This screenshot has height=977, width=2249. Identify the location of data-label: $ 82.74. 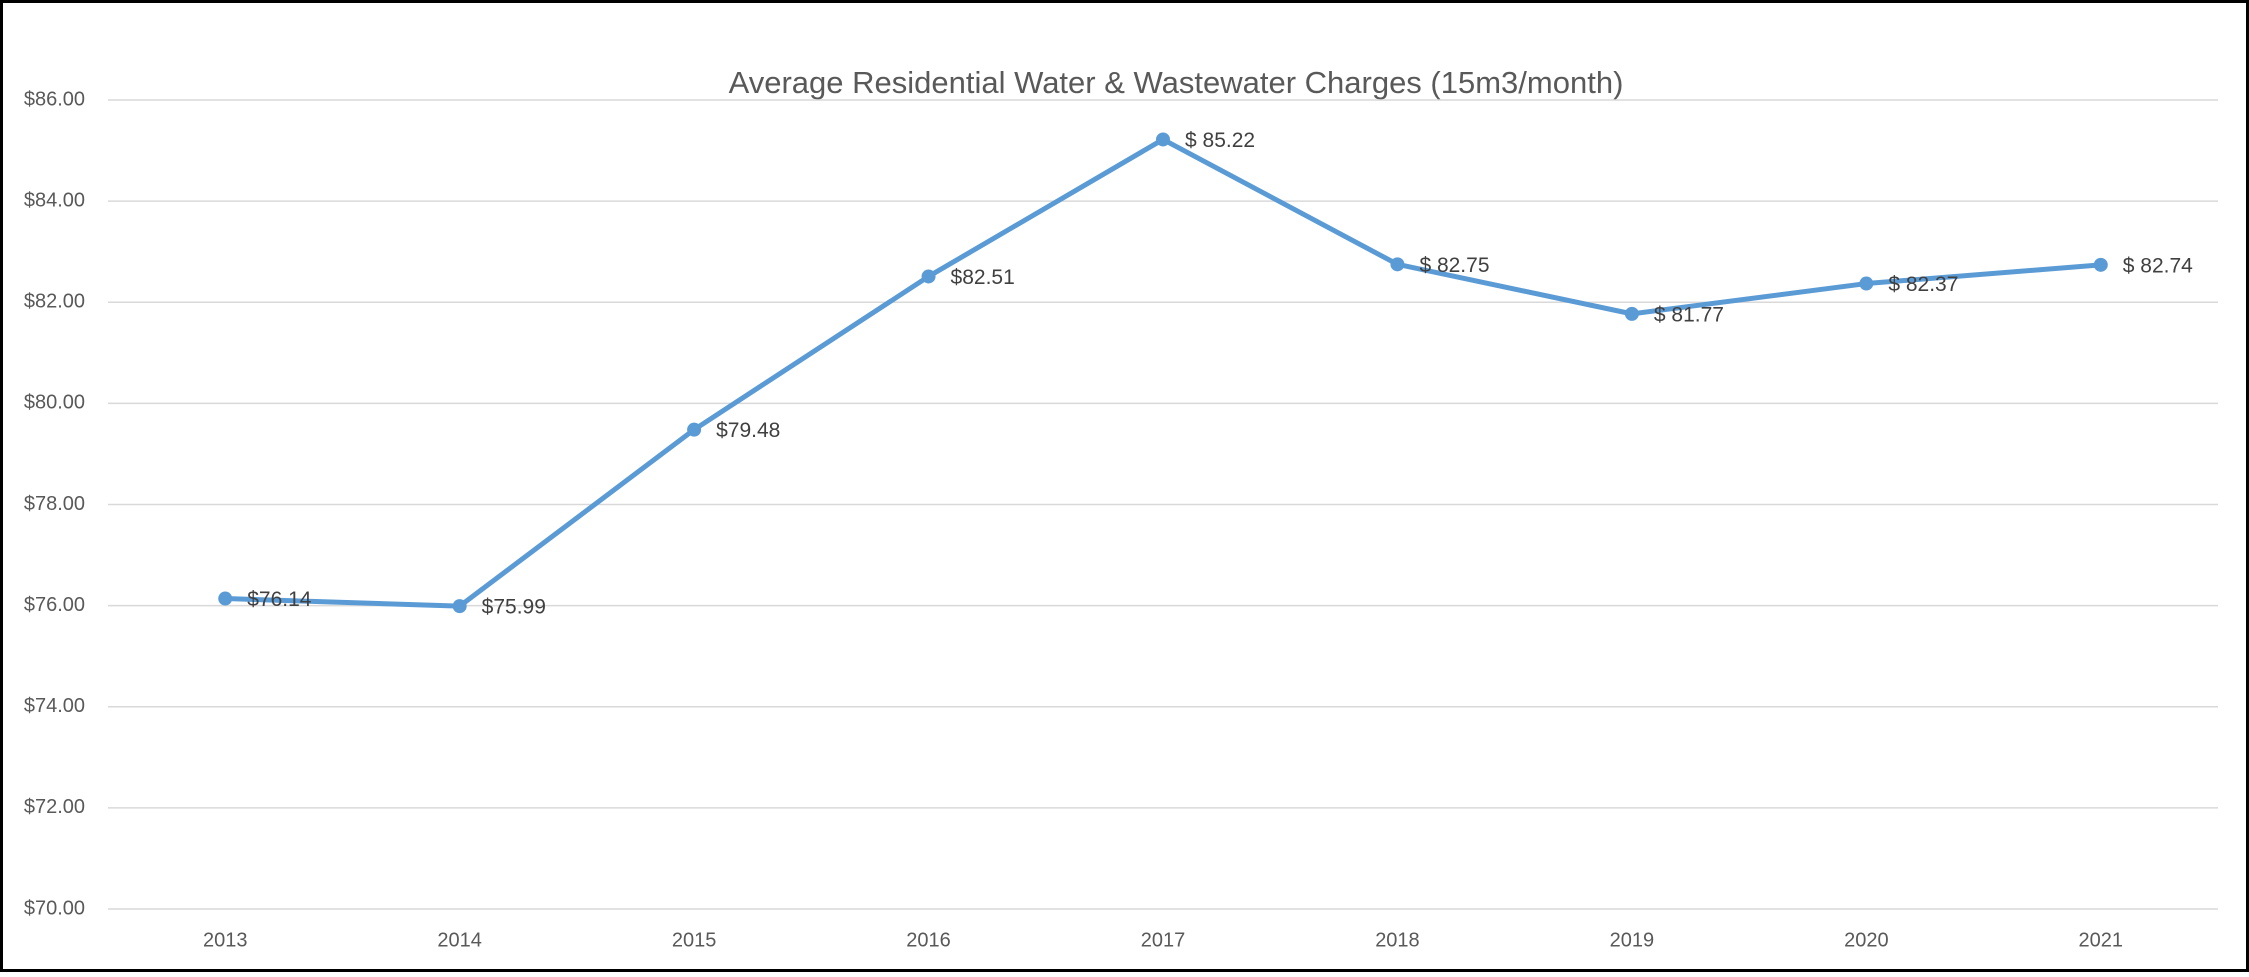
(2158, 265).